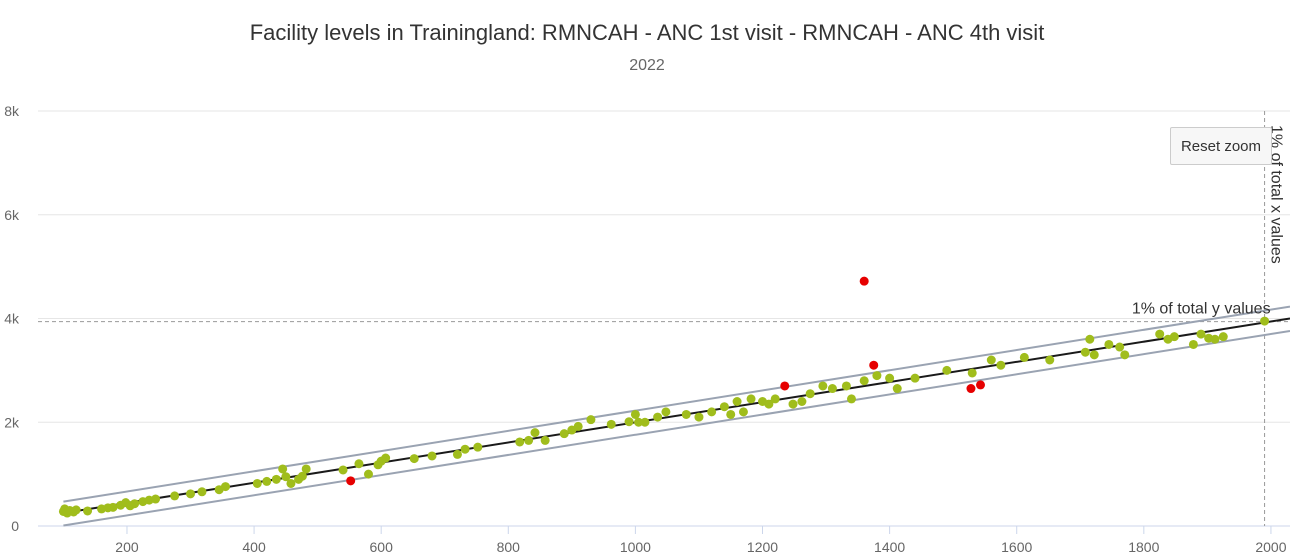  Describe the element at coordinates (762, 547) in the screenshot. I see `x-tick-label: 1200` at that location.